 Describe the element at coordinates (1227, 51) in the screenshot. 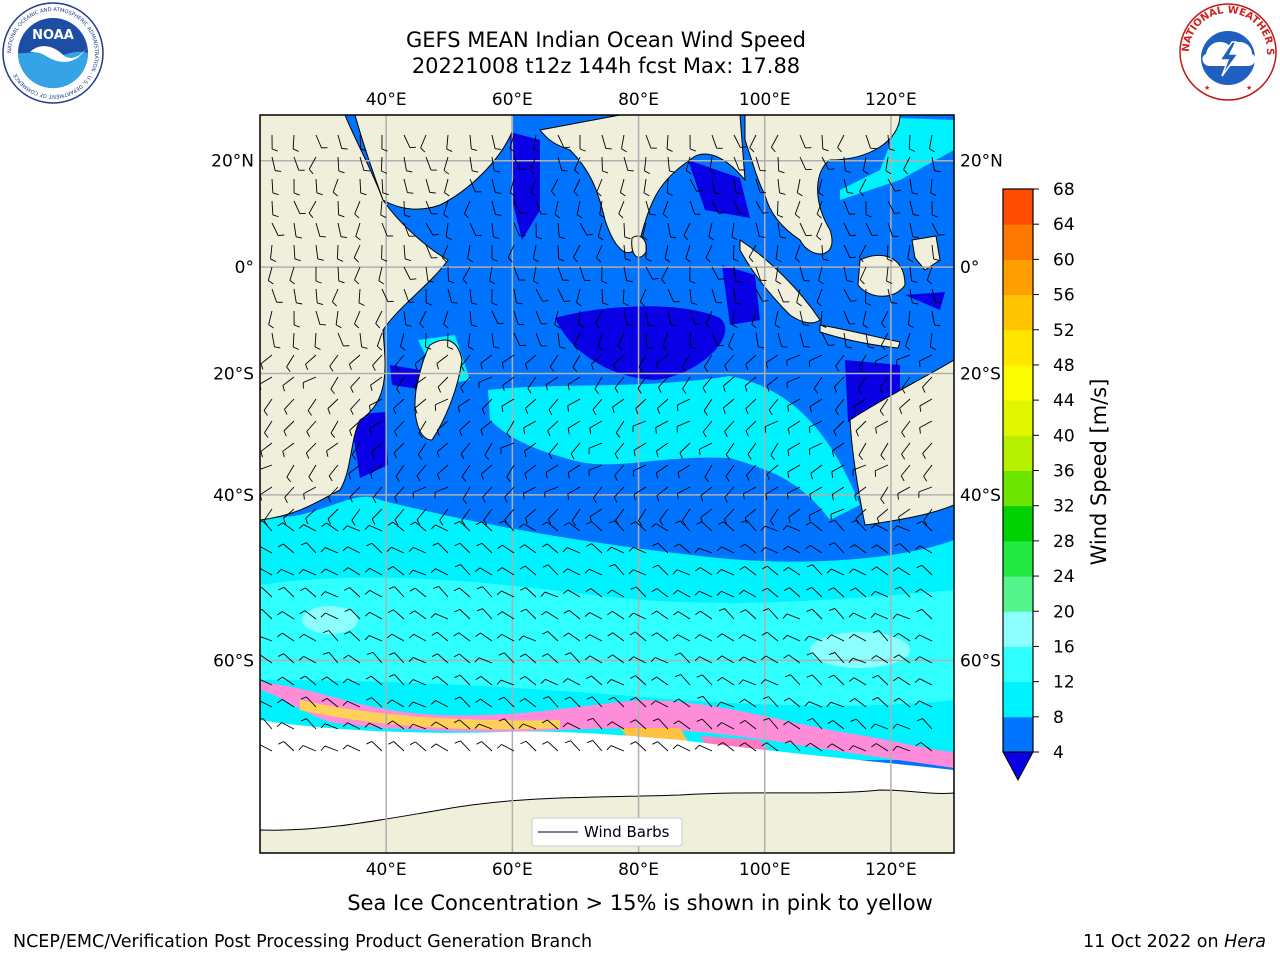

I see `national-weather-service-logo-icon: NATIONAL WEATHER SERVICE ★ ★` at that location.